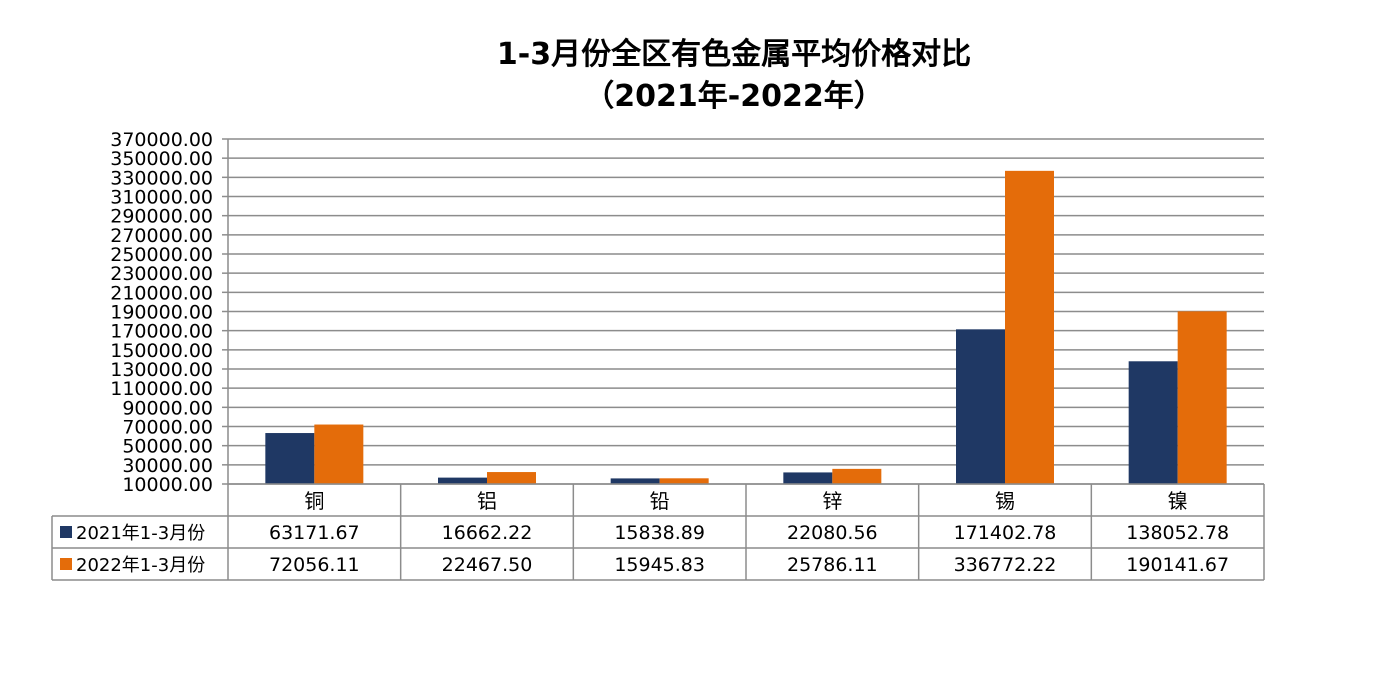  I want to click on y-tick-label: 350000.00, so click(161, 159).